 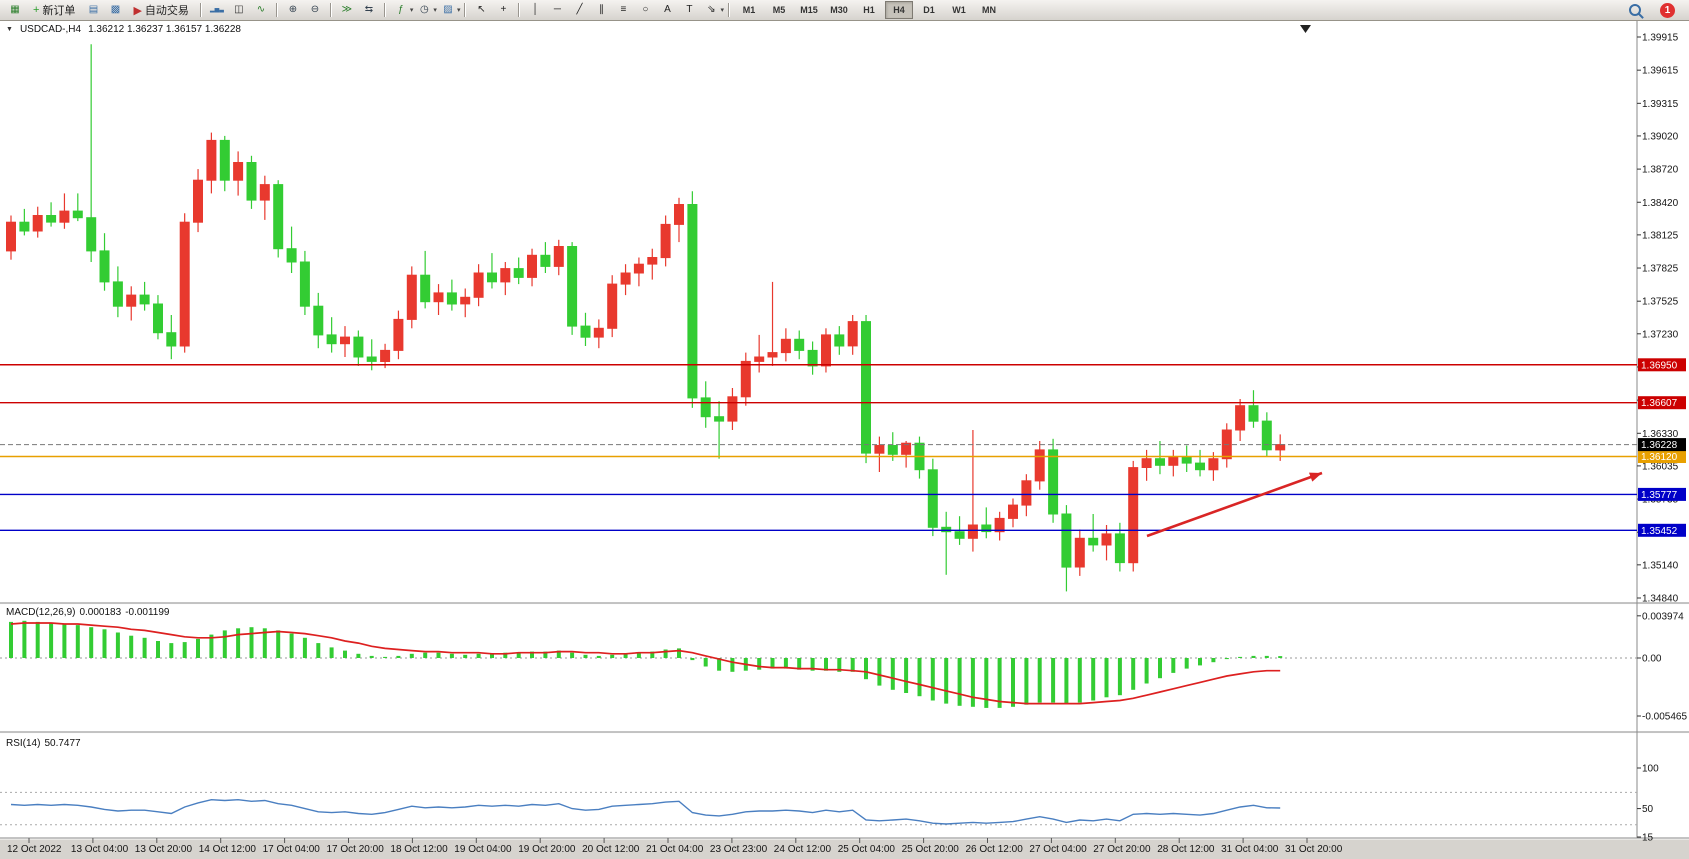 What do you see at coordinates (503, 10) in the screenshot?
I see `crosshair-icon: +` at bounding box center [503, 10].